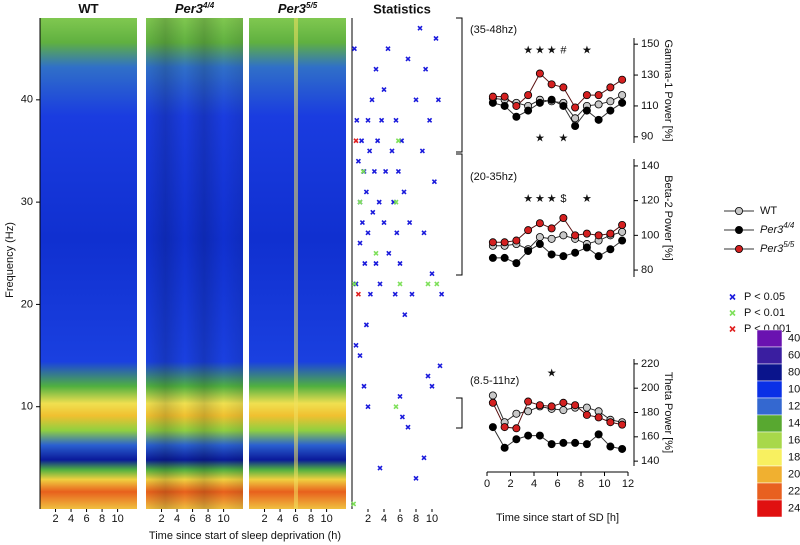  Describe the element at coordinates (223, 519) in the screenshot. I see `x-tick-label: 10` at that location.